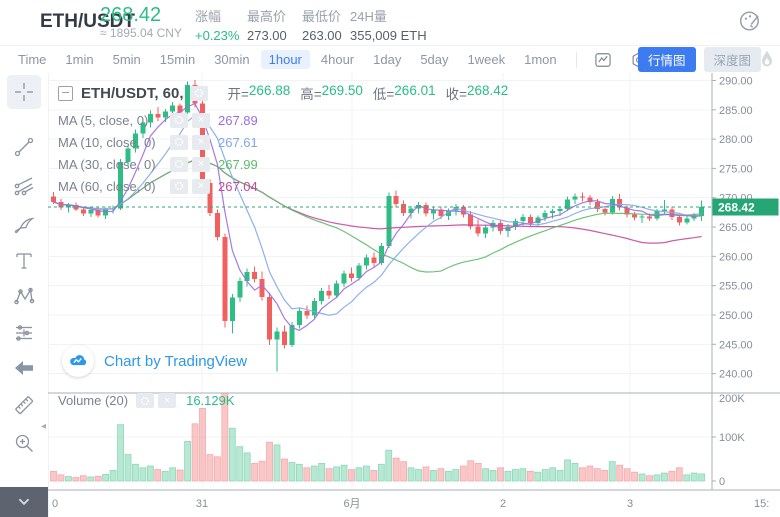 The width and height of the screenshot is (780, 517). Describe the element at coordinates (750, 21) in the screenshot. I see `palette-icon` at that location.